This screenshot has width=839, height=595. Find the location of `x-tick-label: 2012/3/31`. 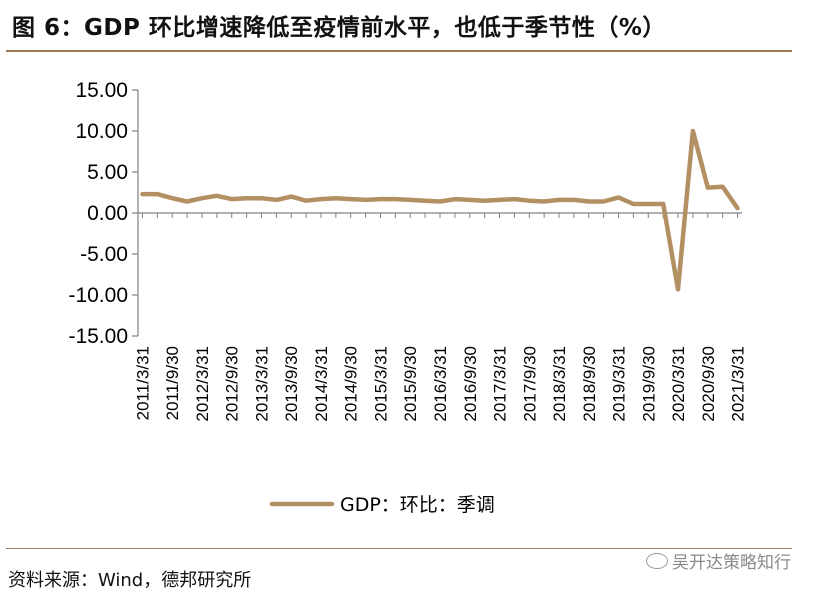

x-tick-label: 2012/3/31 is located at coordinates (202, 384).